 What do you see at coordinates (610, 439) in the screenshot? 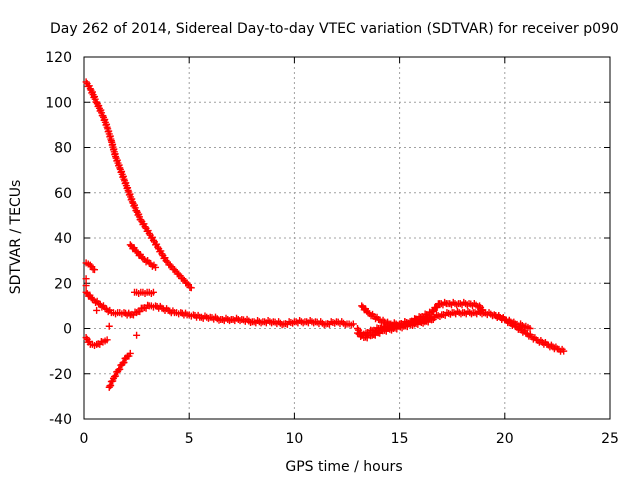
I see `x-tick-label: 25` at bounding box center [610, 439].